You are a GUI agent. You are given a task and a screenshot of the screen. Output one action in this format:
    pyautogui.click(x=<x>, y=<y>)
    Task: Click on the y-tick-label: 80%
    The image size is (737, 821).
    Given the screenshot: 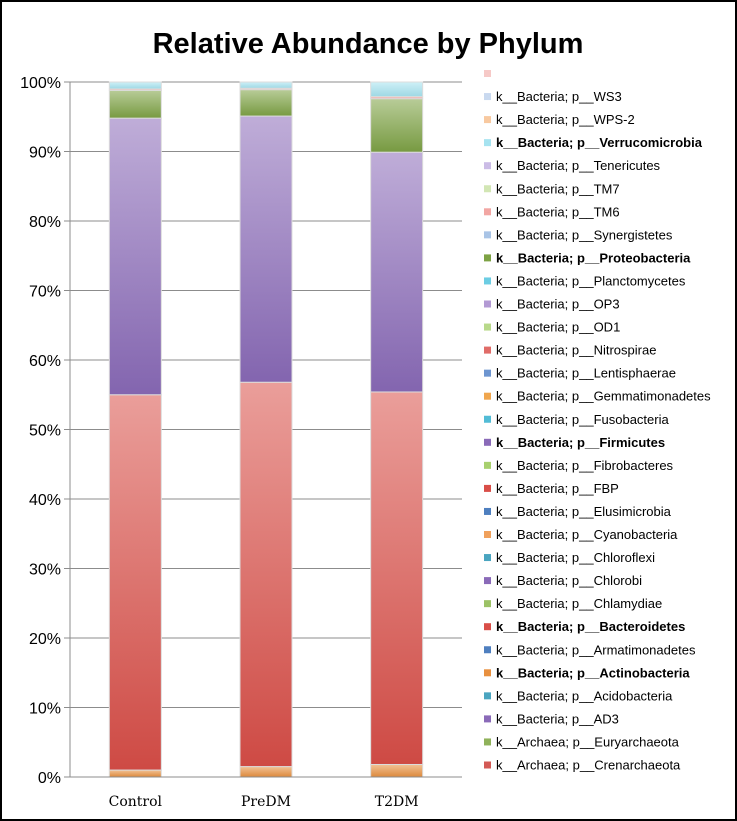 What is the action you would take?
    pyautogui.click(x=45, y=222)
    